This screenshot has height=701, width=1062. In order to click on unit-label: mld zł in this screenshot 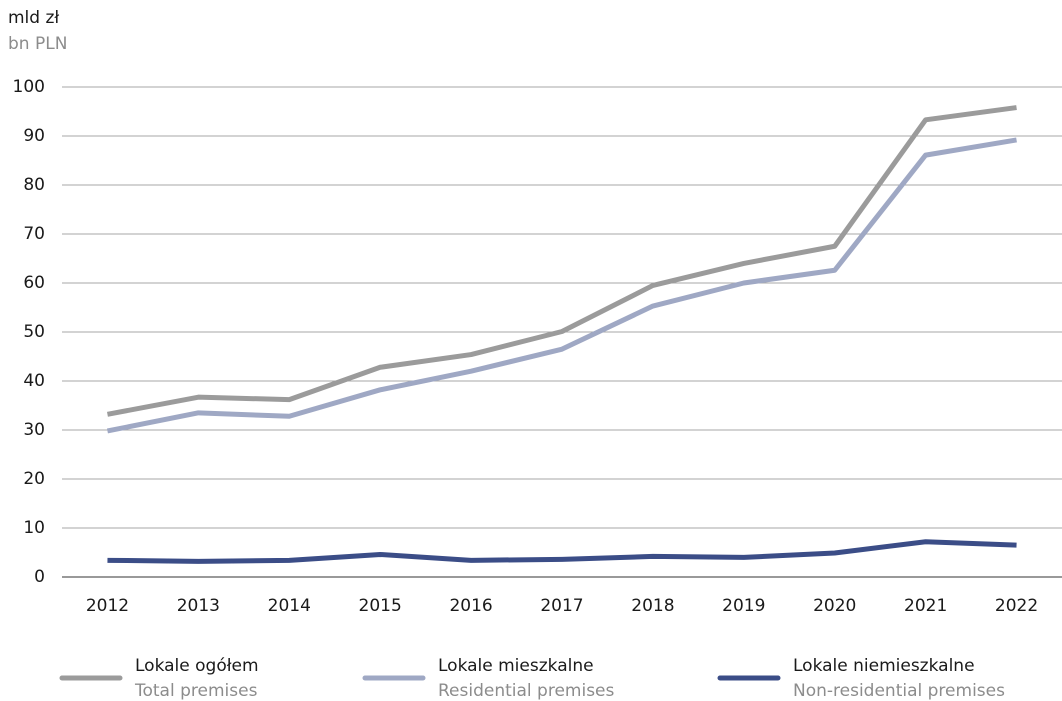, I will do `click(33, 18)`.